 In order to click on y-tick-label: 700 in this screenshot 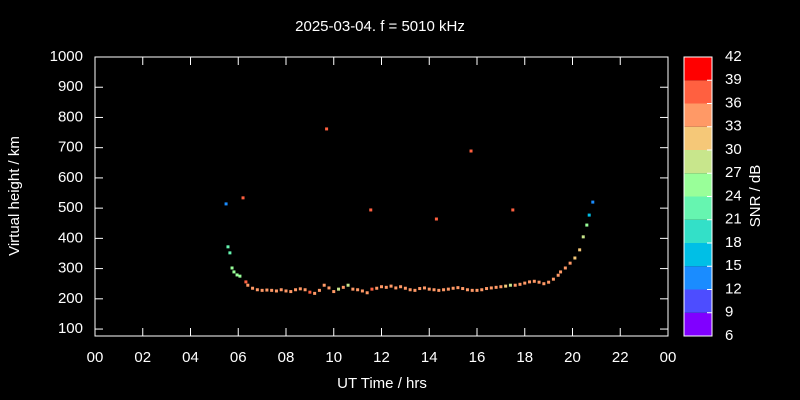, I will do `click(70, 147)`.